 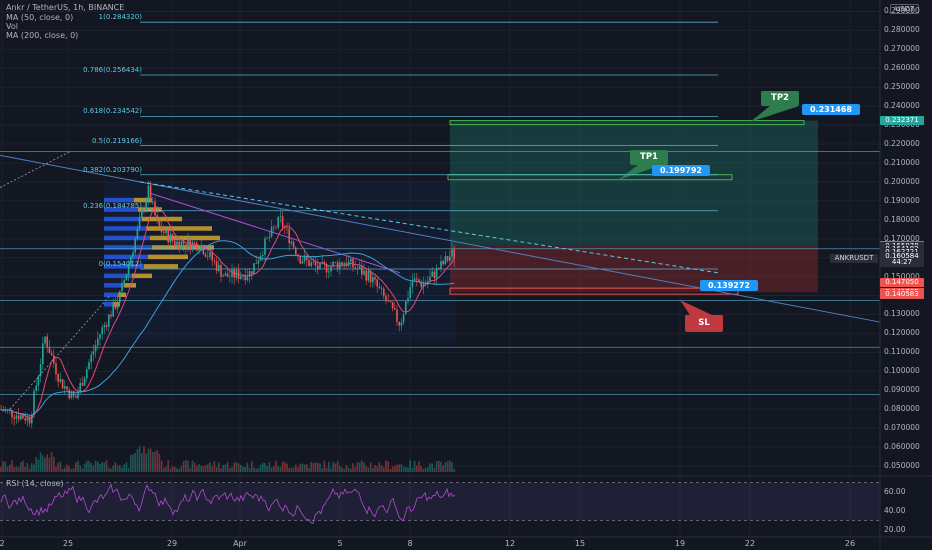 What do you see at coordinates (895, 491) in the screenshot?
I see `rsi-tick: 60.00` at bounding box center [895, 491].